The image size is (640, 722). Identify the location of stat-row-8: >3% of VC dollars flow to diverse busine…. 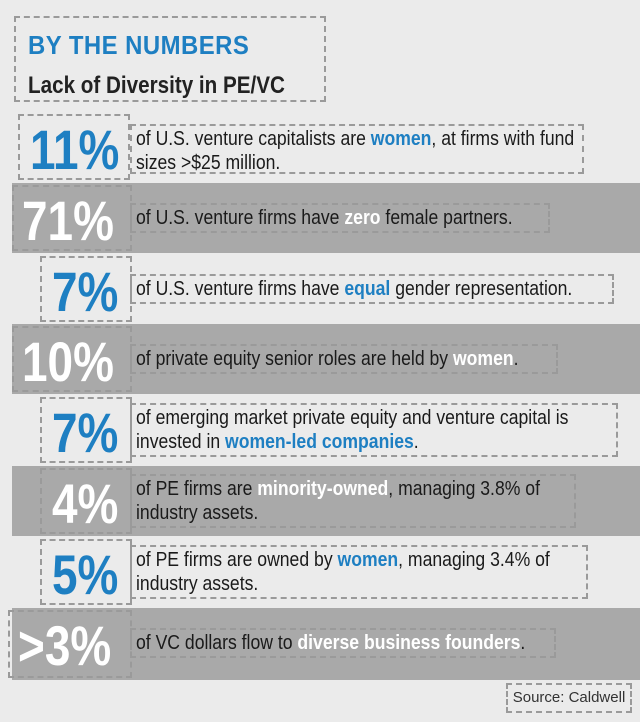
(320, 644).